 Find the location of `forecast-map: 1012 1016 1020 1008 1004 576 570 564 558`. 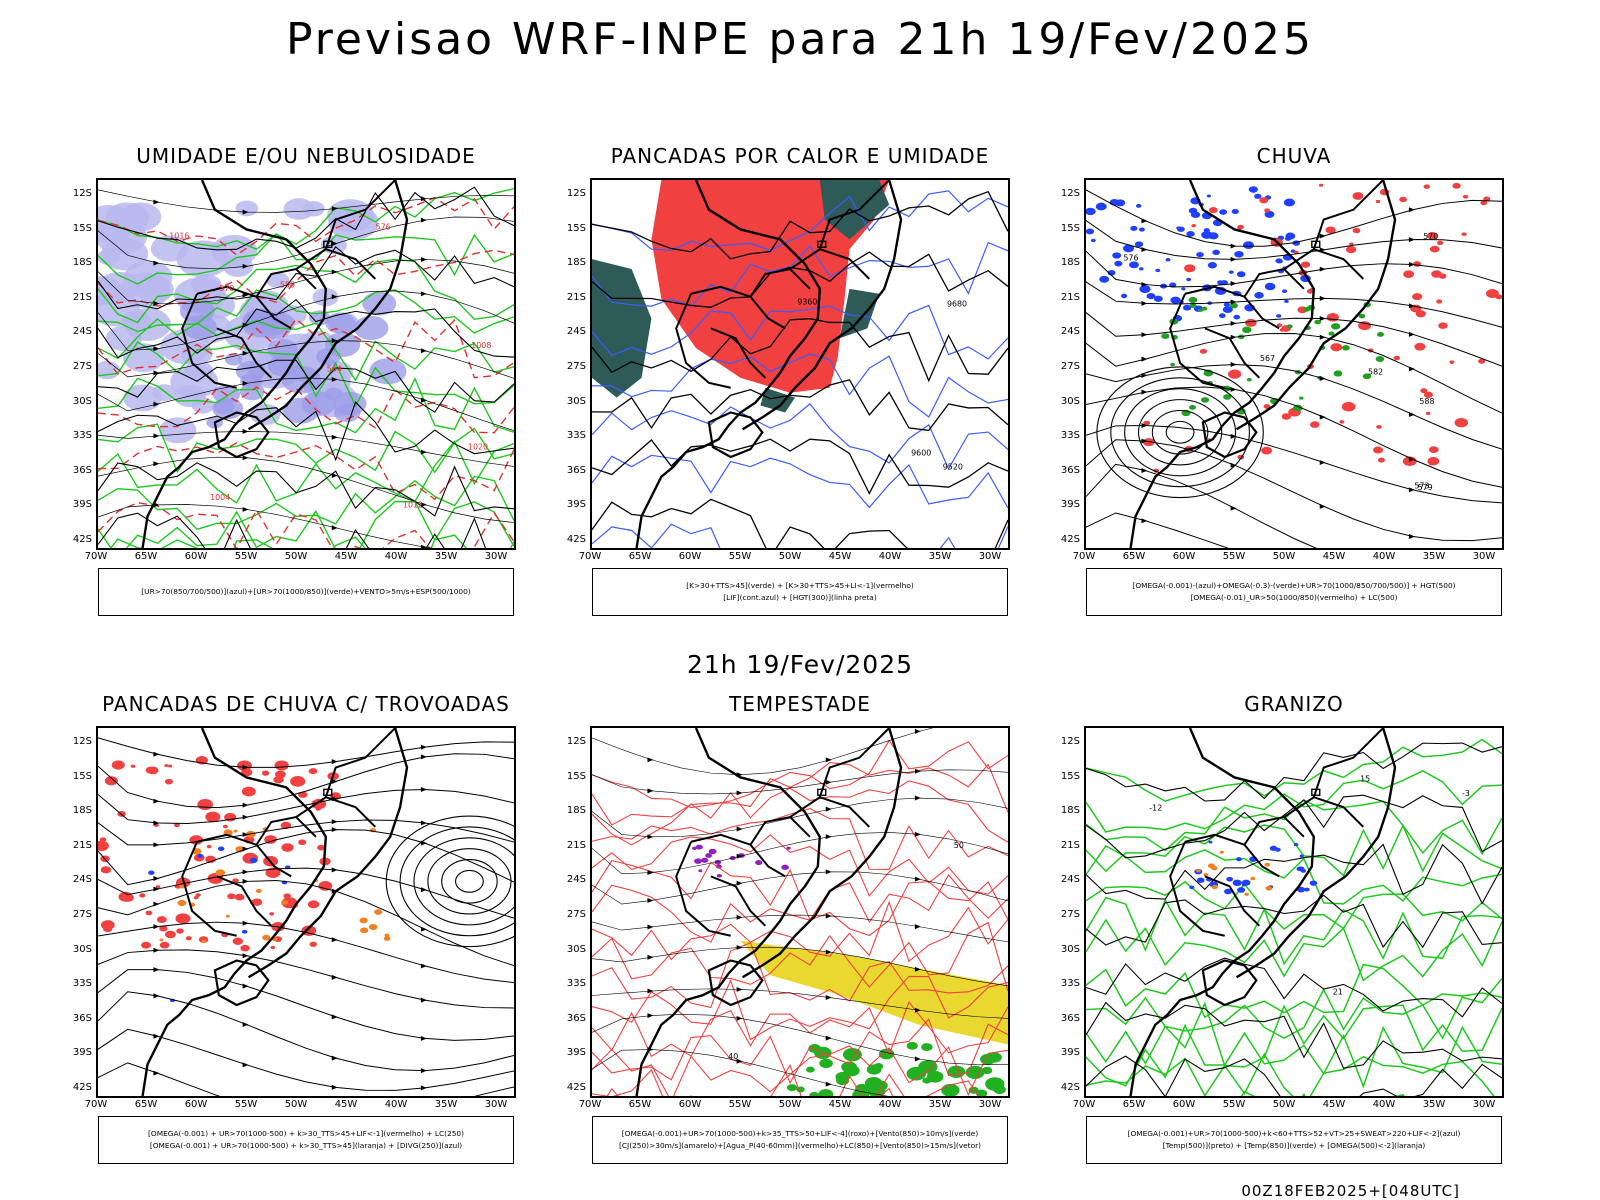

forecast-map: 1012 1016 1020 1008 1004 576 570 564 558 is located at coordinates (306, 364).